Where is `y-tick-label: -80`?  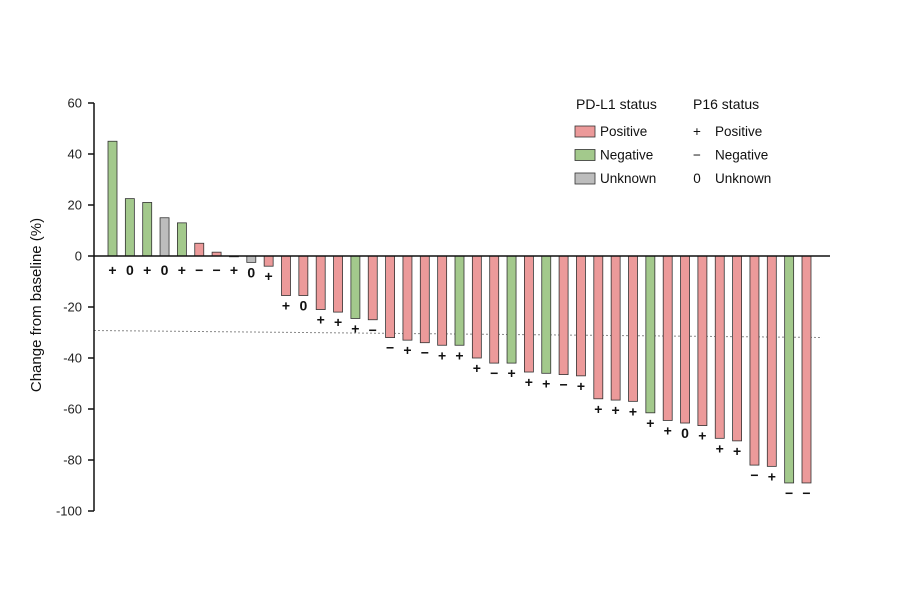 y-tick-label: -80 is located at coordinates (72, 460).